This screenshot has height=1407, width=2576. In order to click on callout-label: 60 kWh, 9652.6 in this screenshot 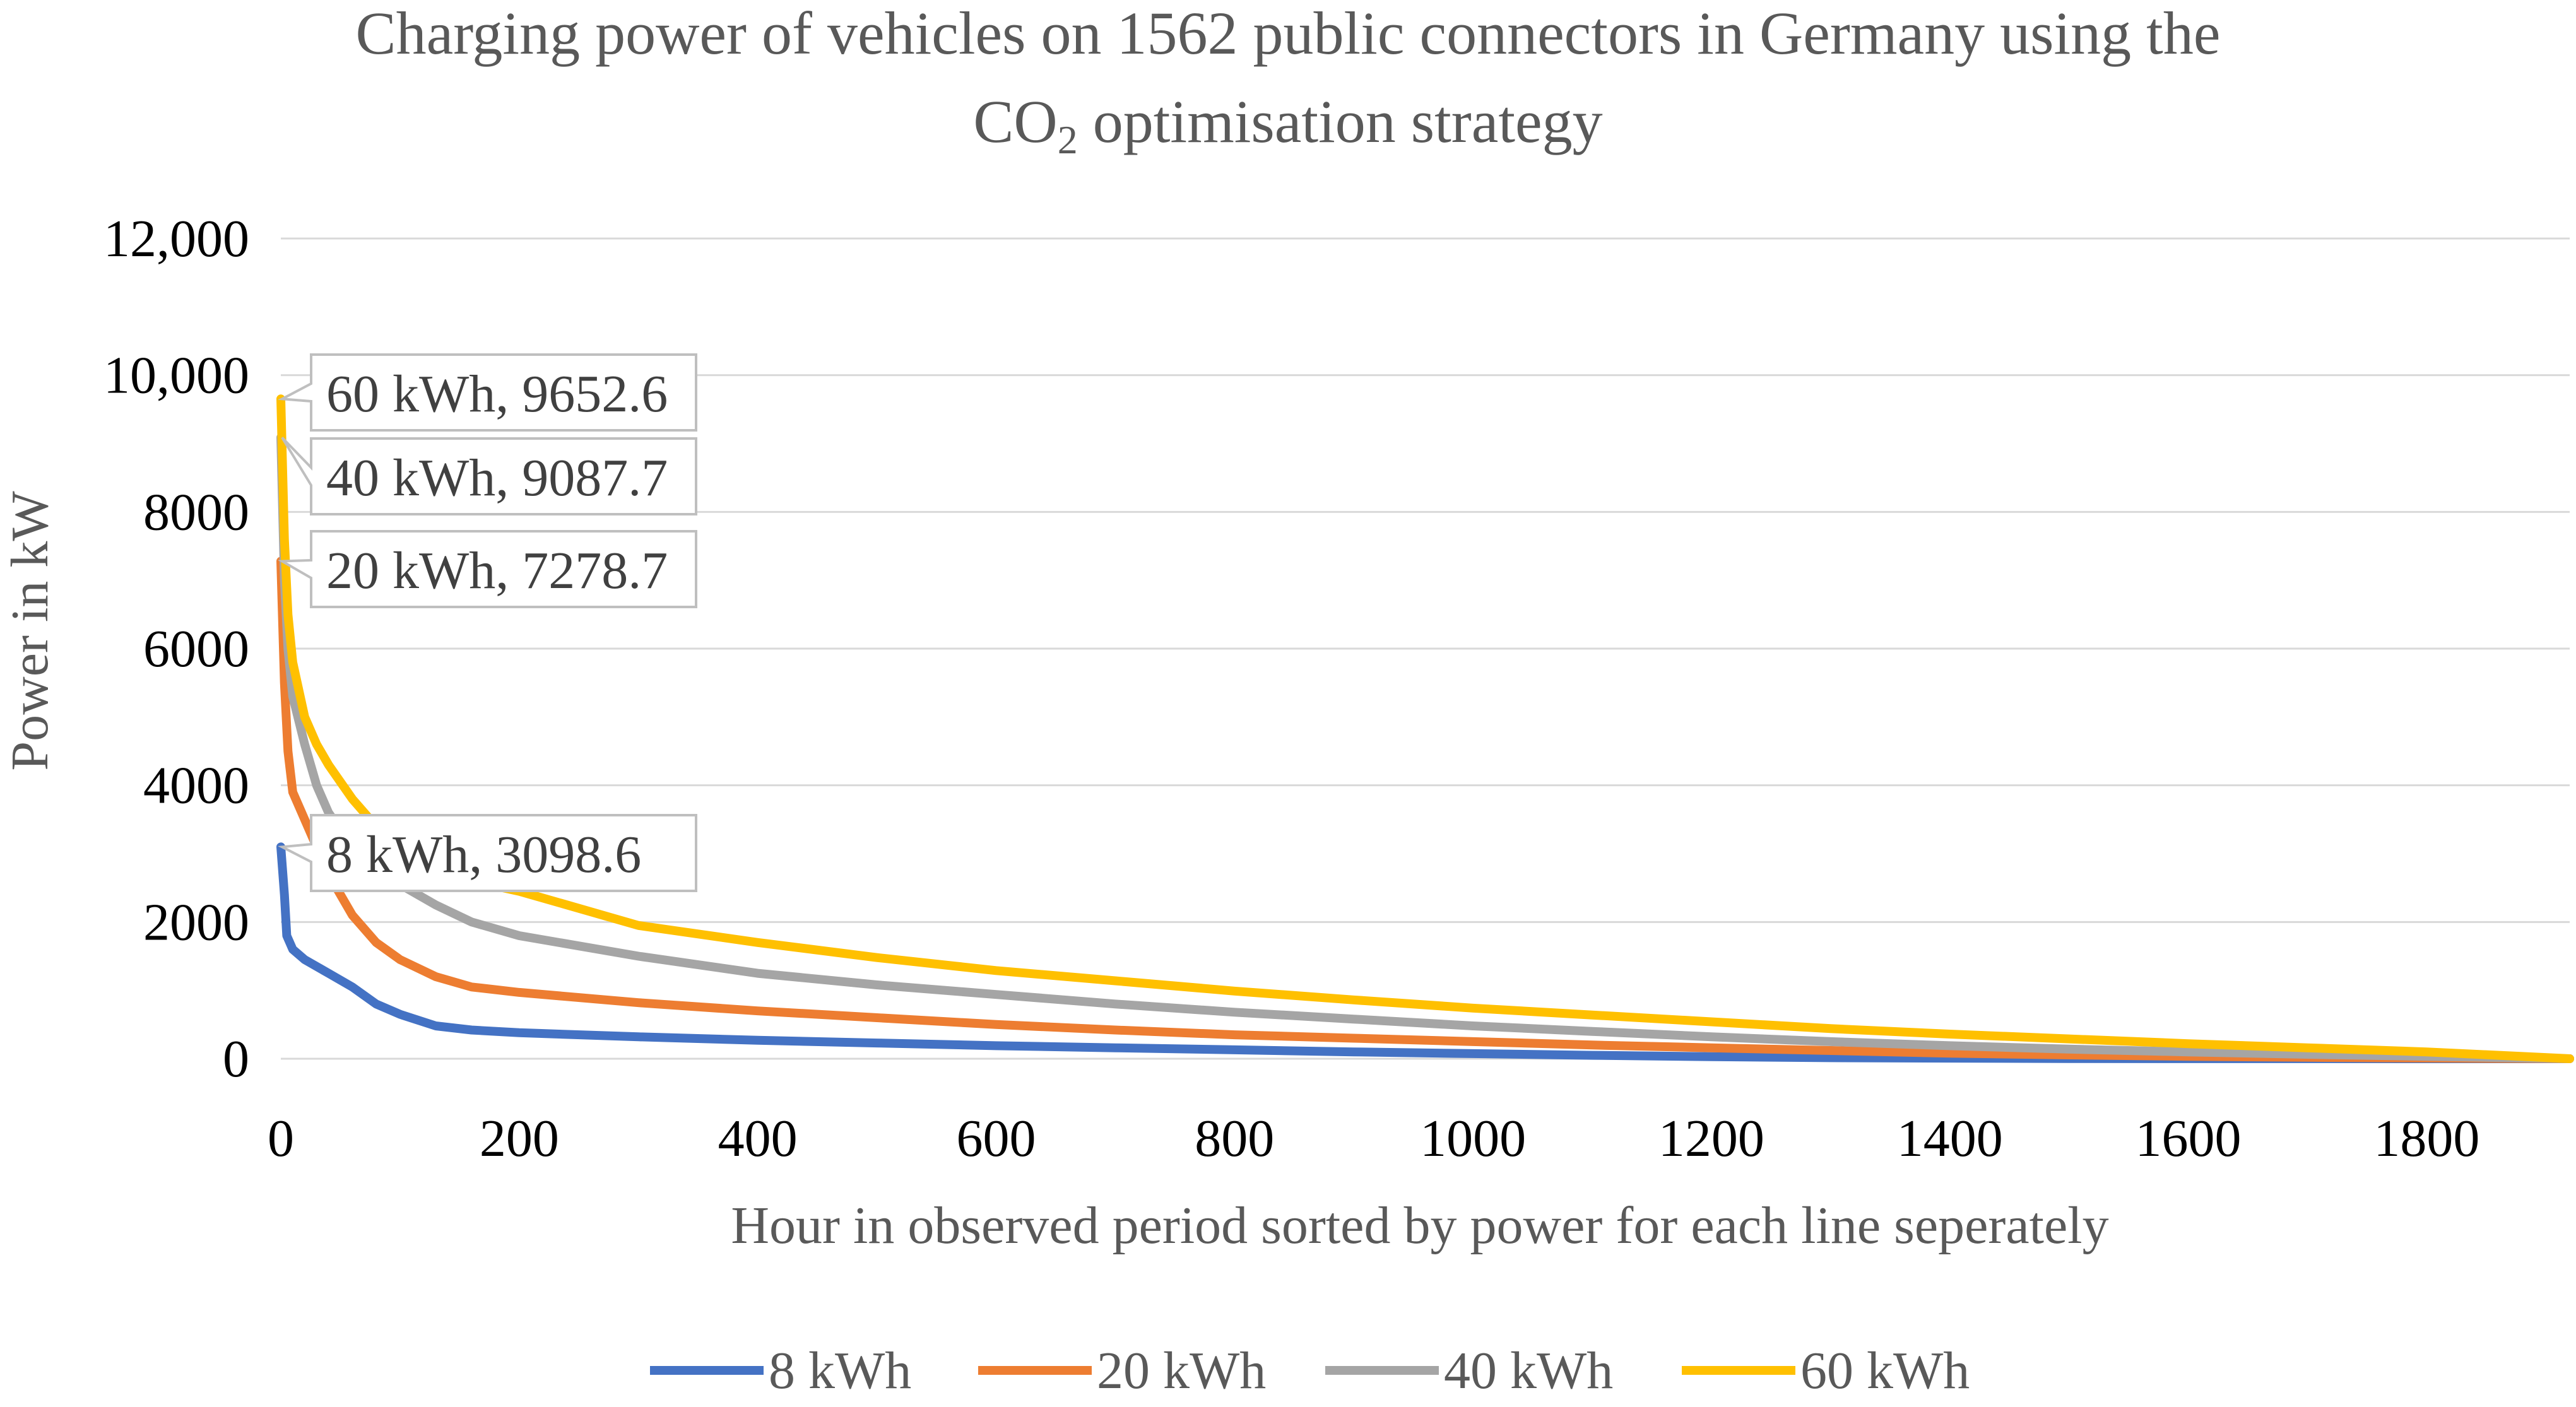, I will do `click(497, 394)`.